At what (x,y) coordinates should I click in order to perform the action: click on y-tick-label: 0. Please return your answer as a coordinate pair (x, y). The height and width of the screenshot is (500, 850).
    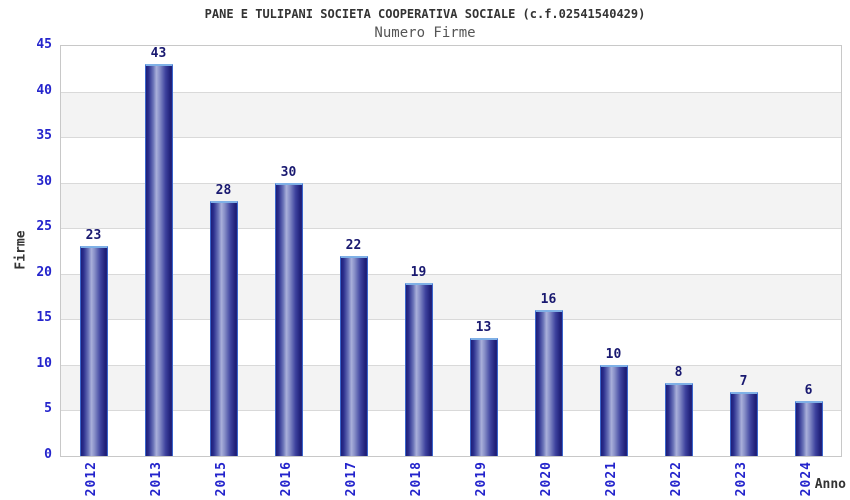
    Looking at the image, I should click on (48, 454).